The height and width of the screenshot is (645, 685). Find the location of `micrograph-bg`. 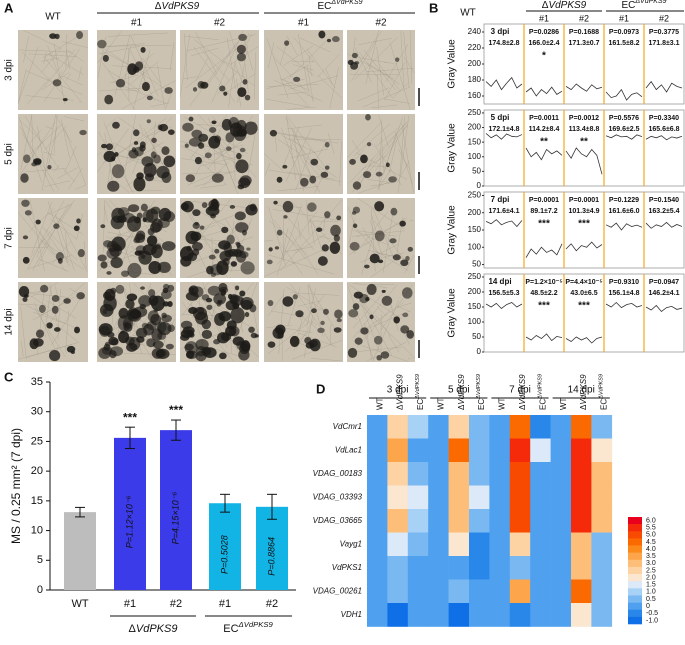

micrograph-bg is located at coordinates (303, 238).